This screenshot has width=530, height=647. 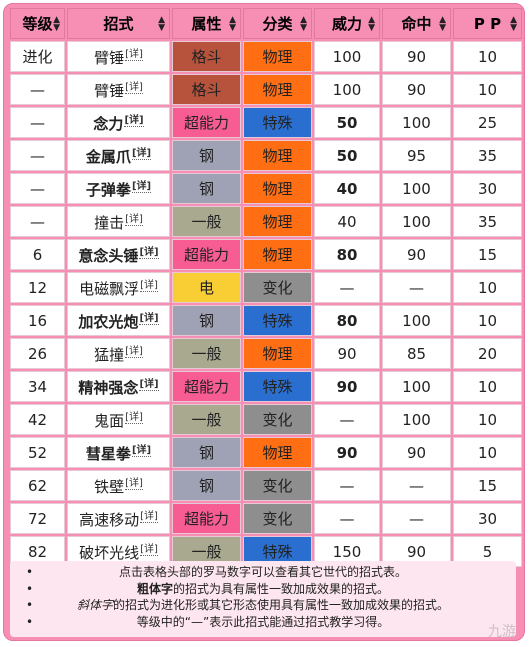 I want to click on move-link: 鬼面, so click(x=109, y=421).